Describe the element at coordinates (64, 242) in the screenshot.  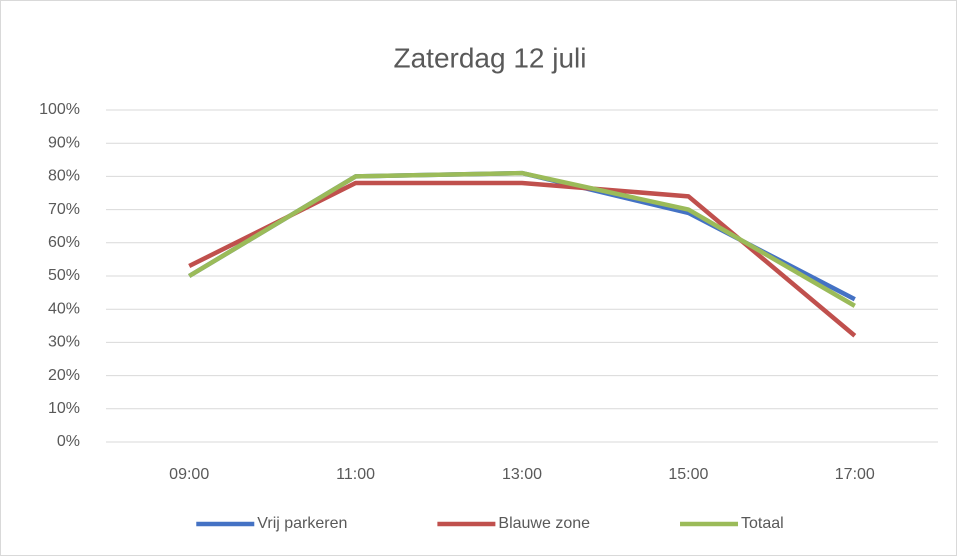
I see `y-tick-label: 60%` at that location.